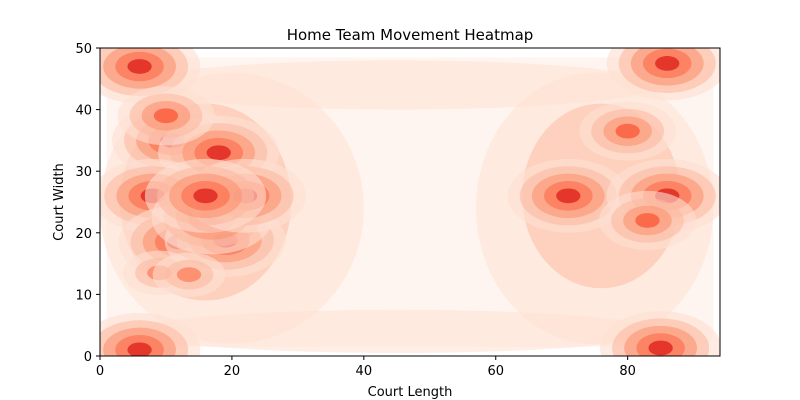  I want to click on x-axis: 0 20 40 60 80, so click(366, 367).